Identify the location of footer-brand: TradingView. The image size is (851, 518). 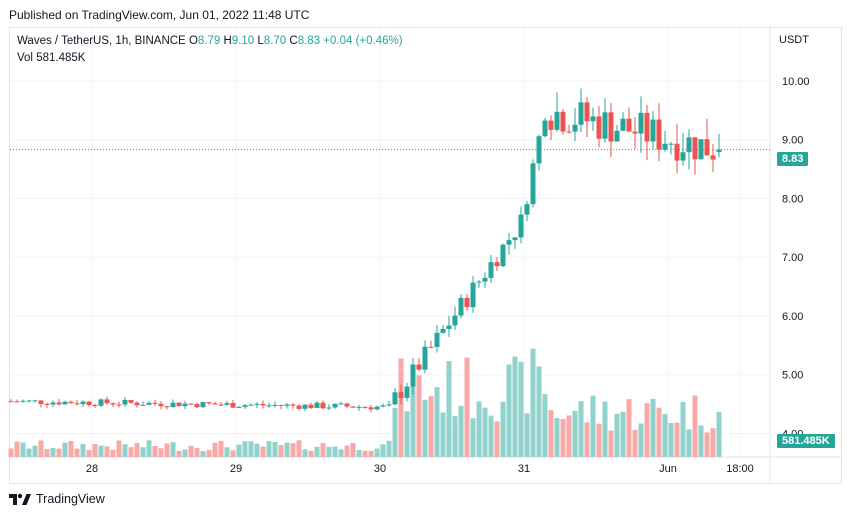
(57, 499).